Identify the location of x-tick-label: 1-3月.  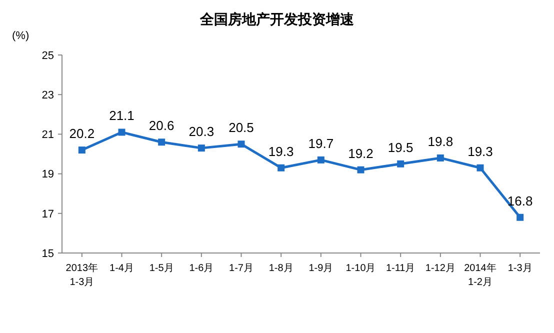
(520, 268).